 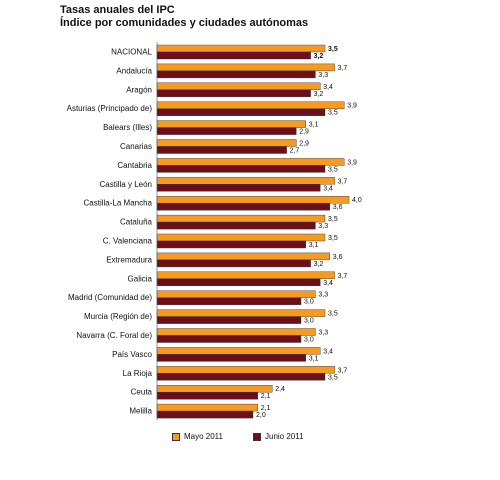 What do you see at coordinates (257, 436) in the screenshot?
I see `legend-swatch-junio` at bounding box center [257, 436].